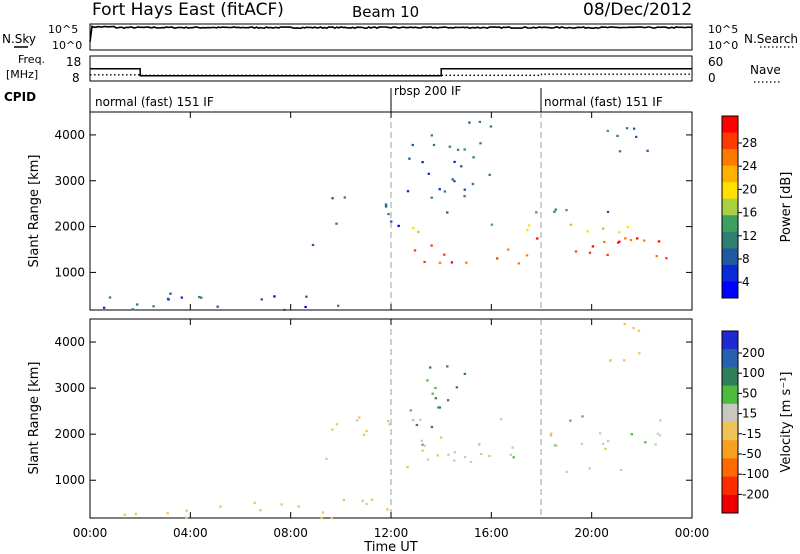 Image resolution: width=800 pixels, height=554 pixels. What do you see at coordinates (188, 10) in the screenshot?
I see `chart-title: Fort Hays East (fitACF)` at bounding box center [188, 10].